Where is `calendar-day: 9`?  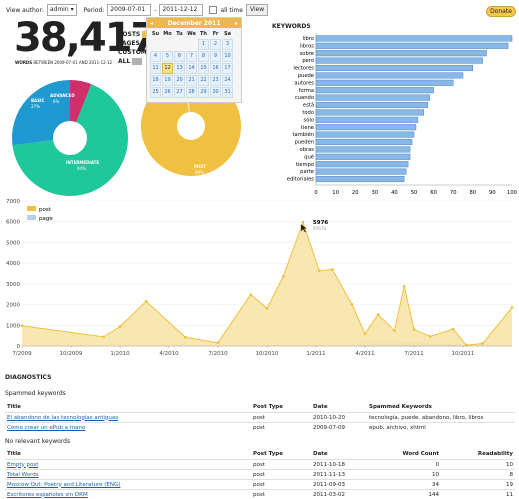 calendar-day: 9 is located at coordinates (215, 56).